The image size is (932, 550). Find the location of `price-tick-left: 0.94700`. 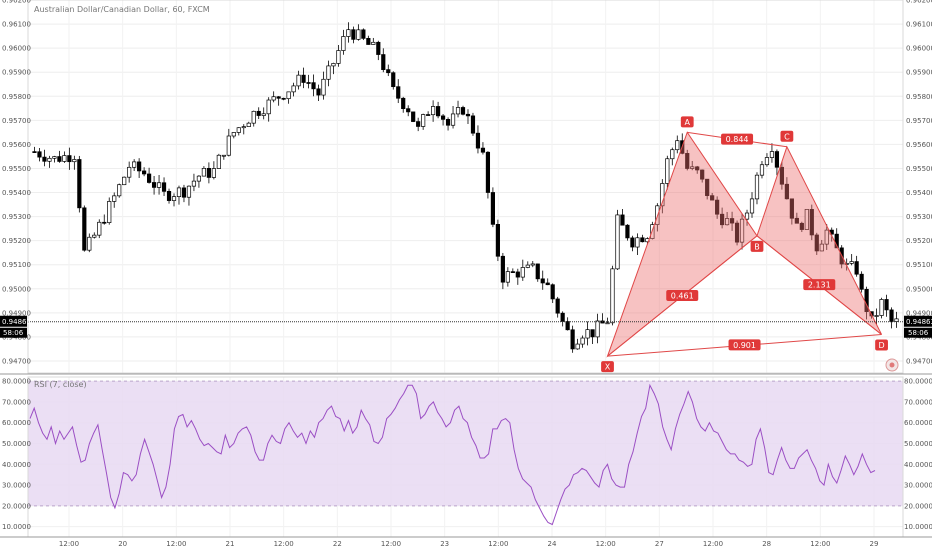

price-tick-left: 0.94700 is located at coordinates (16, 361).